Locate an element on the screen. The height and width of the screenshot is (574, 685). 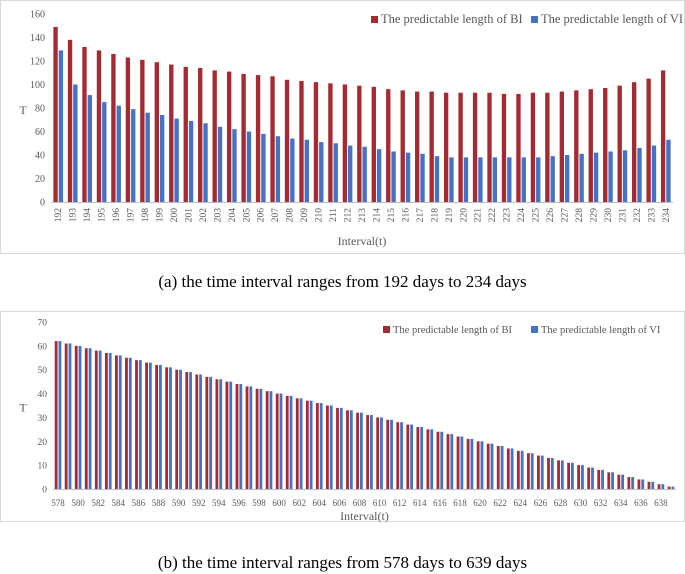
legend-label-bi: The predictable length of BI is located at coordinates (452, 330).